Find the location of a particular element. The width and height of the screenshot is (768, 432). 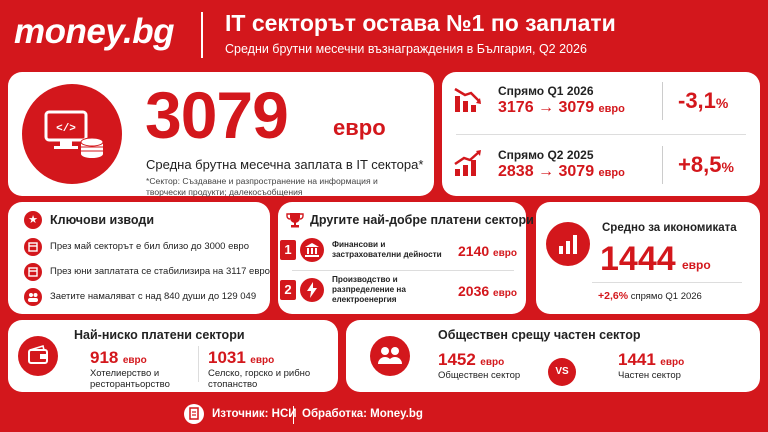

sector-amount: 2140 is located at coordinates (474, 251).